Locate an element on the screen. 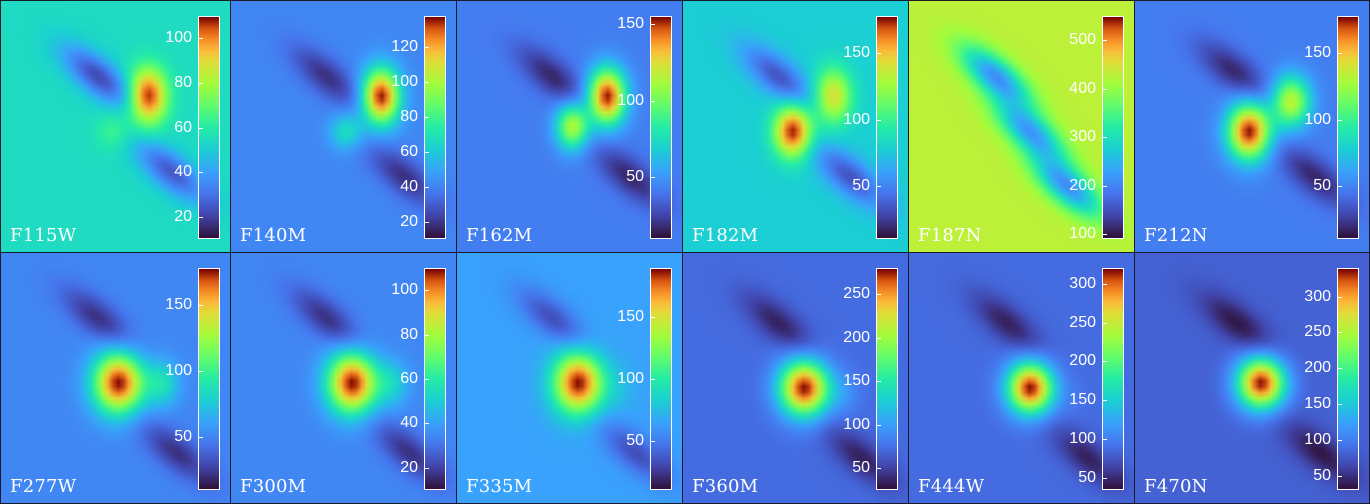 The image size is (1370, 504). filter-label: F212N is located at coordinates (1176, 235).